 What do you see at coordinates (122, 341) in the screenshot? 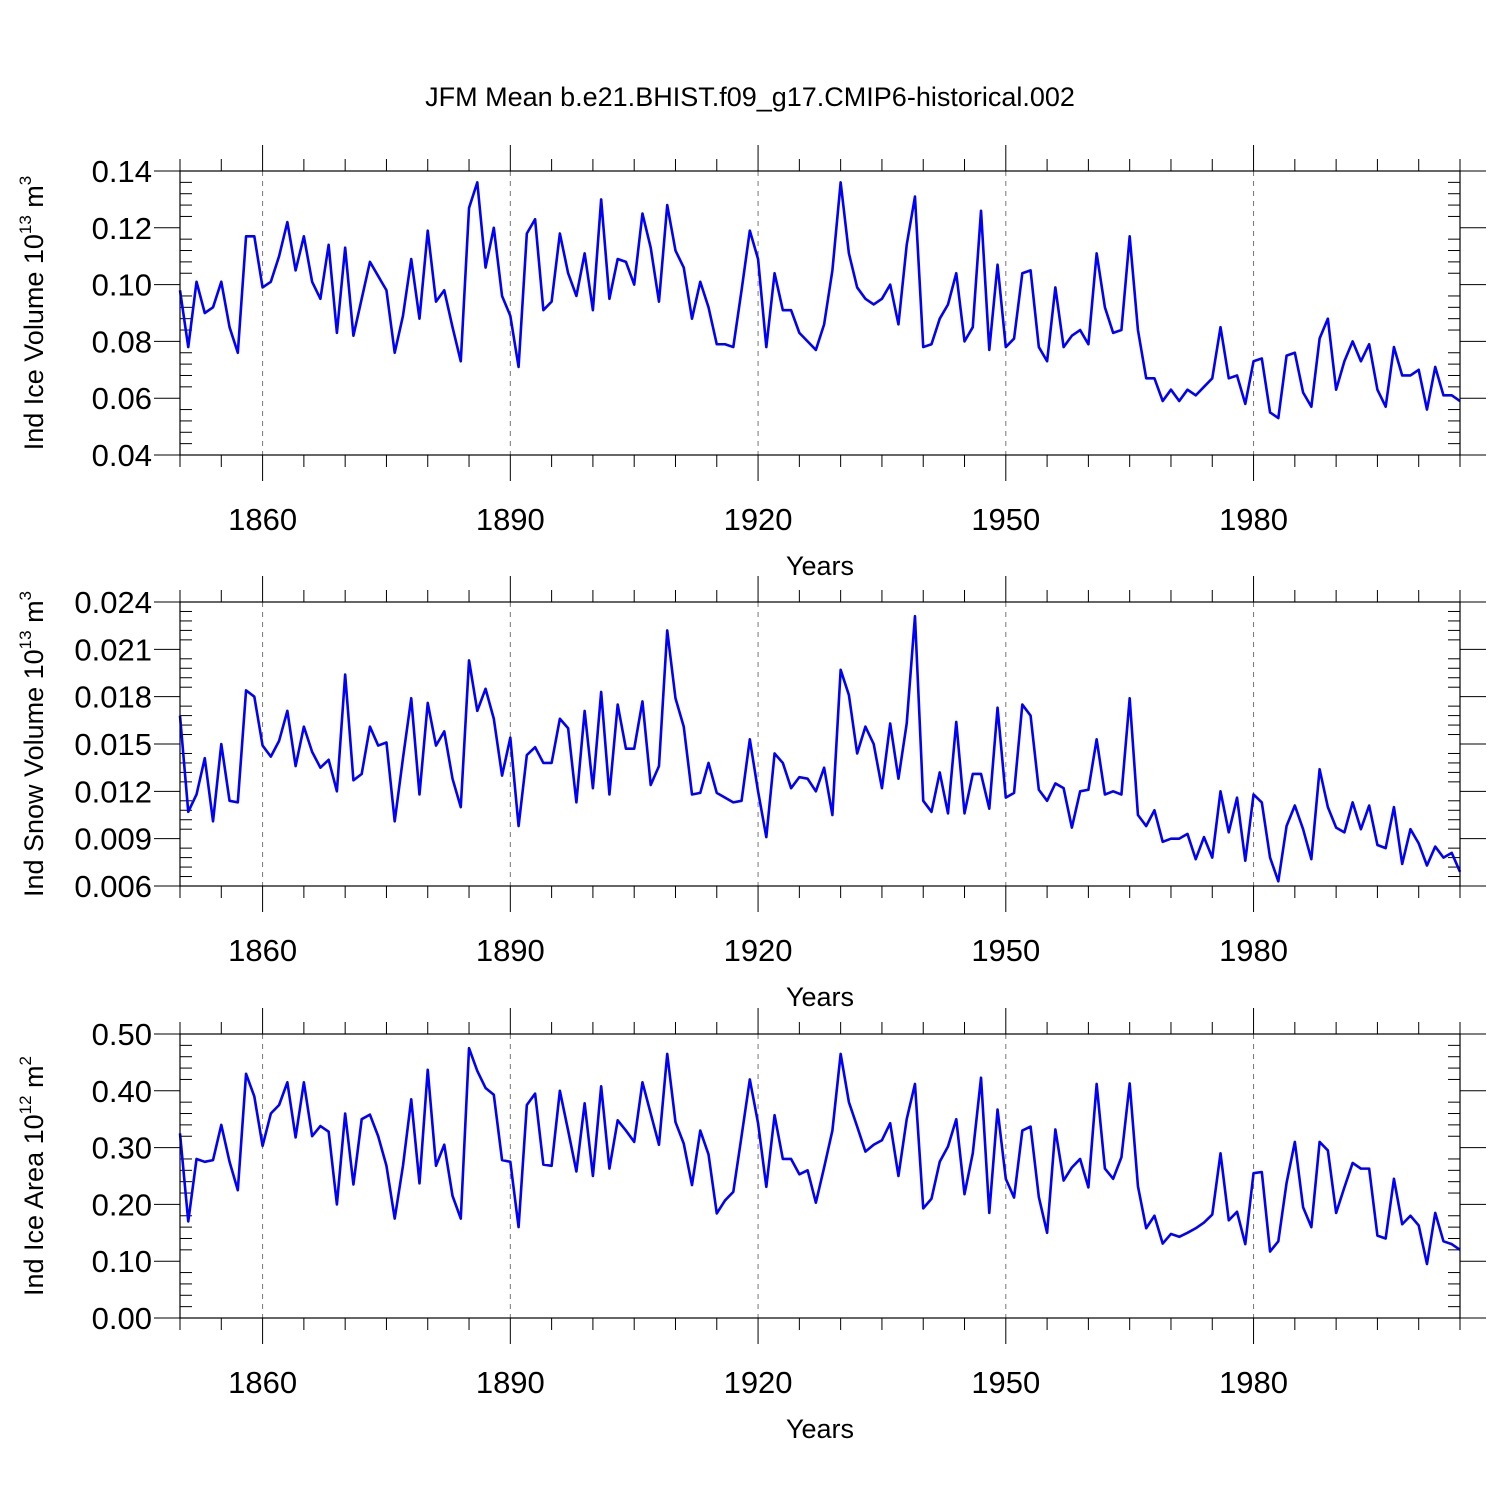
I see `y-tick-label: 0.08` at bounding box center [122, 341].